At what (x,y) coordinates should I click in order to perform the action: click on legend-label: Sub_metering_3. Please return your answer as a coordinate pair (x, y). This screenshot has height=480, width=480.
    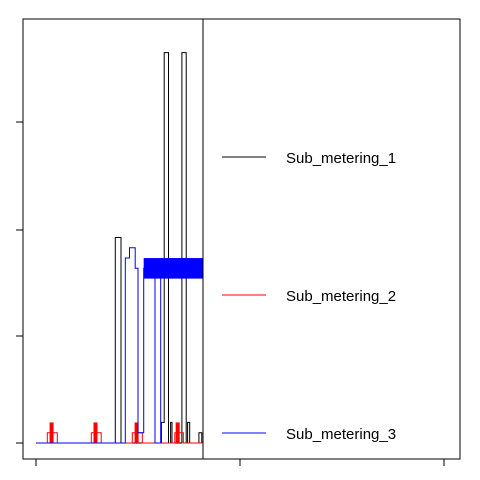
    Looking at the image, I should click on (341, 434).